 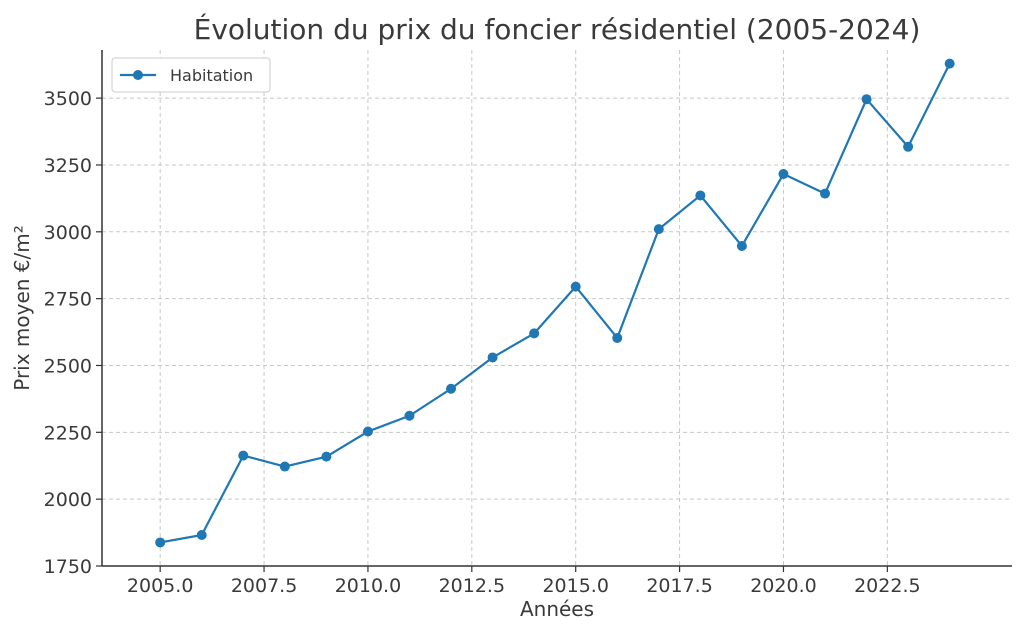 I want to click on x-tick-label: 2005.0, so click(x=160, y=586).